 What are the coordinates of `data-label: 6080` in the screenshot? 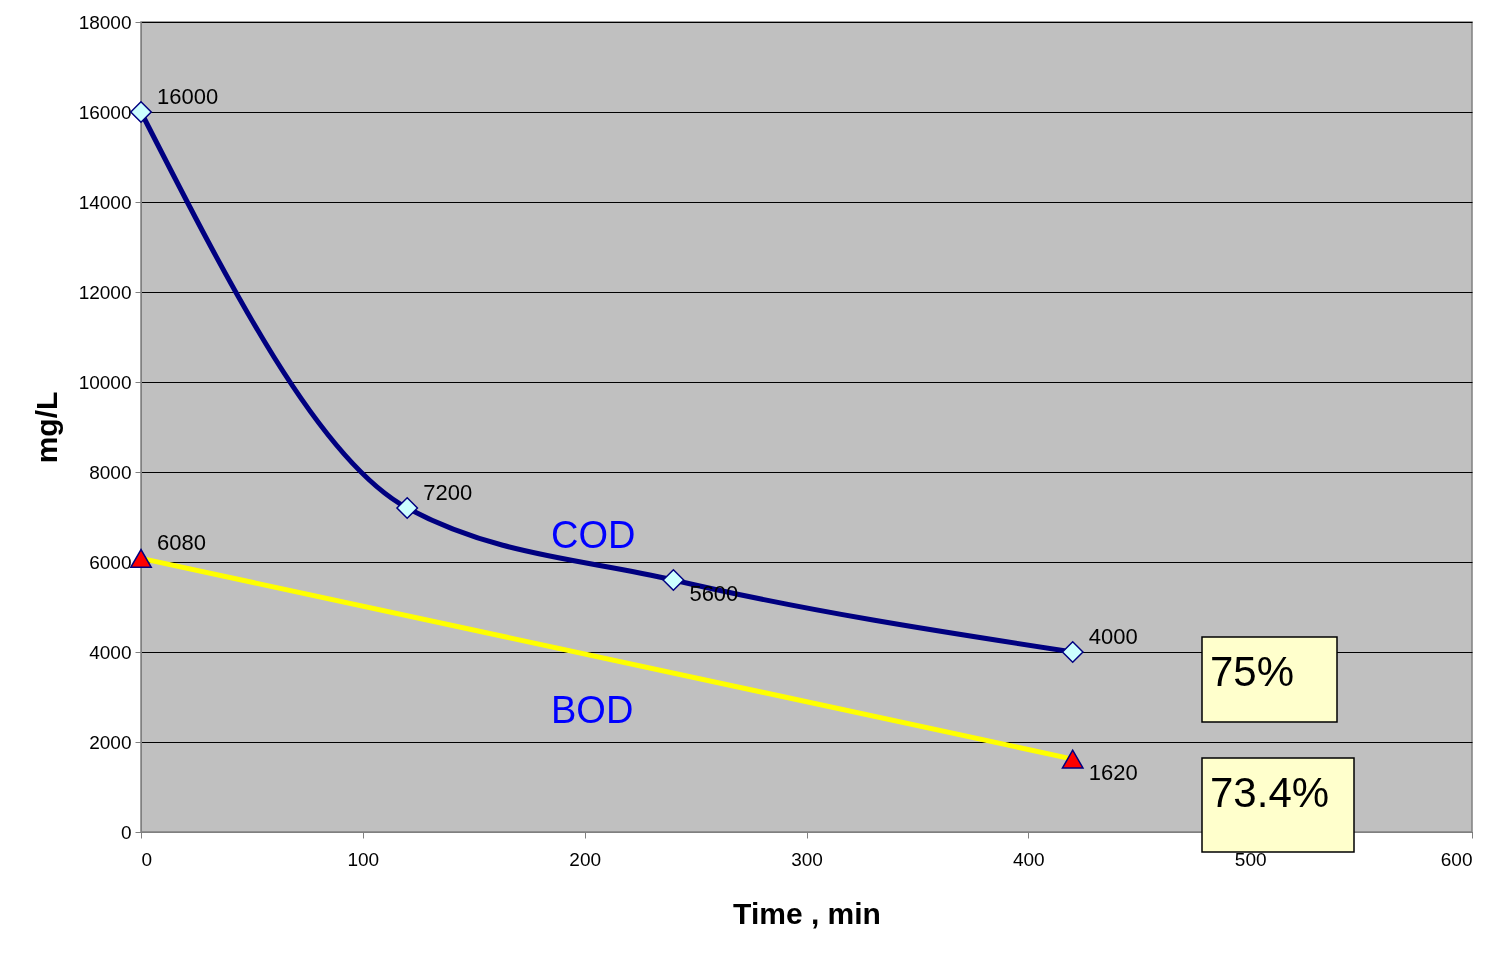 It's located at (181, 543).